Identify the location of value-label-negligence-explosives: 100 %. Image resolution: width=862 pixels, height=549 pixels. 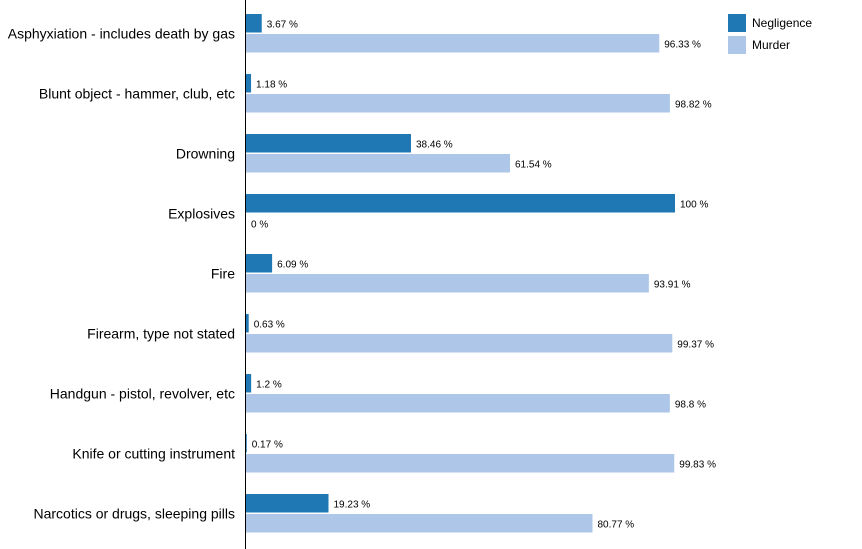
(694, 204).